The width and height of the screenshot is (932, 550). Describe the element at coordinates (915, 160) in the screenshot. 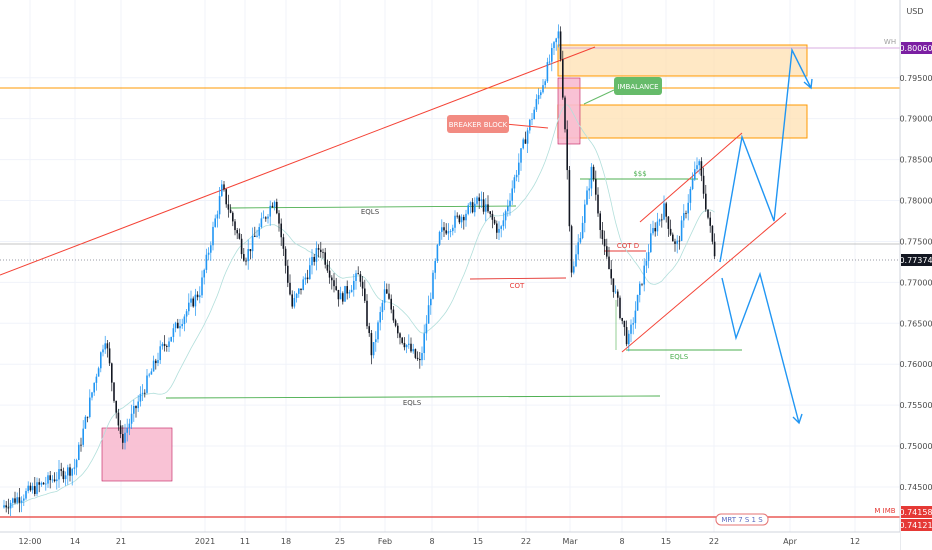

I see `price-tick: 0.78500` at that location.